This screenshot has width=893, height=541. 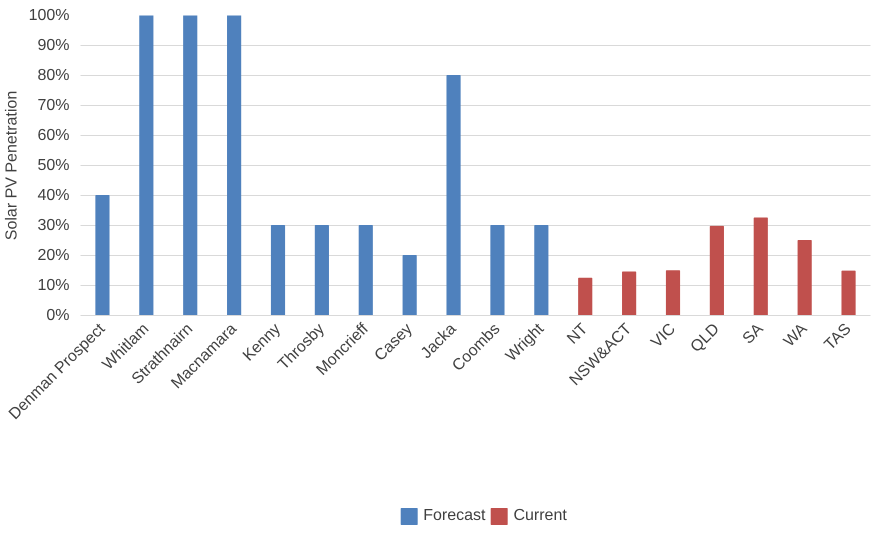 What do you see at coordinates (53, 165) in the screenshot?
I see `y-tick-label: 50%` at bounding box center [53, 165].